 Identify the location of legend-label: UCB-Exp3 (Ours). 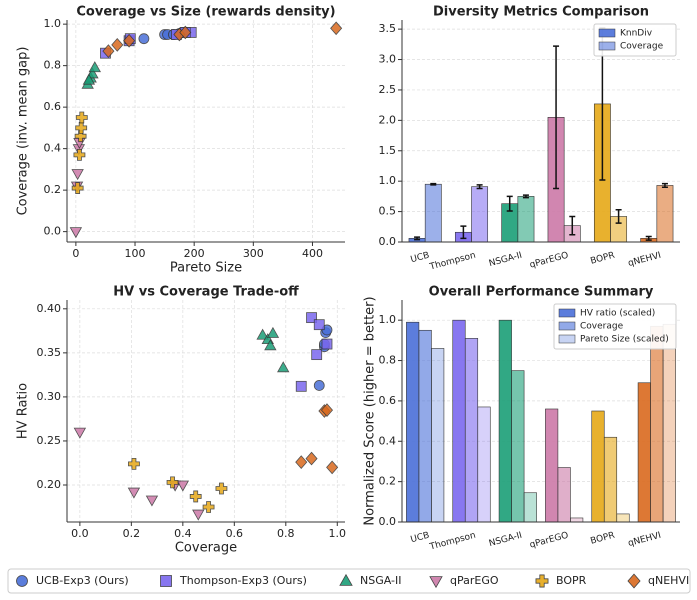
(82, 580).